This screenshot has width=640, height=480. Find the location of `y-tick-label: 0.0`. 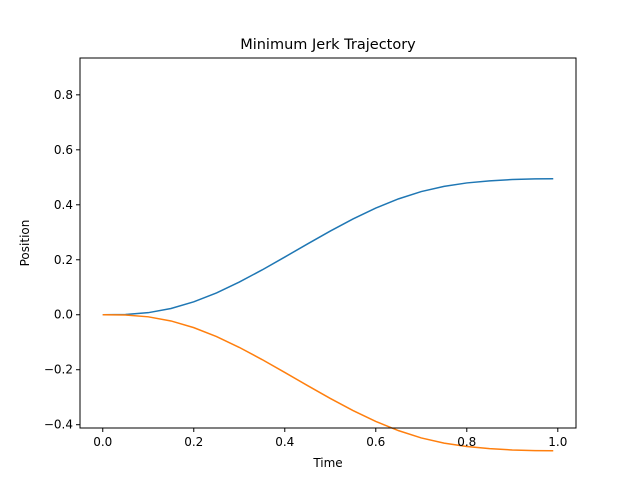

y-tick-label: 0.0 is located at coordinates (63, 315).